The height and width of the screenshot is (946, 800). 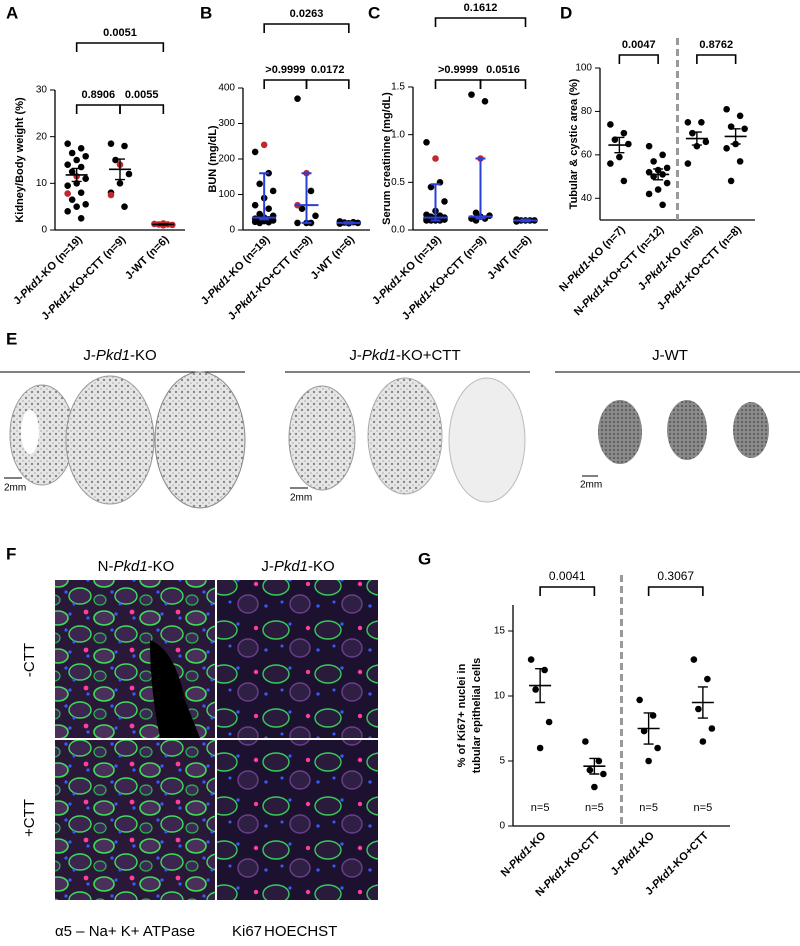 What do you see at coordinates (502, 761) in the screenshot?
I see `y-tick-label: 5` at bounding box center [502, 761].